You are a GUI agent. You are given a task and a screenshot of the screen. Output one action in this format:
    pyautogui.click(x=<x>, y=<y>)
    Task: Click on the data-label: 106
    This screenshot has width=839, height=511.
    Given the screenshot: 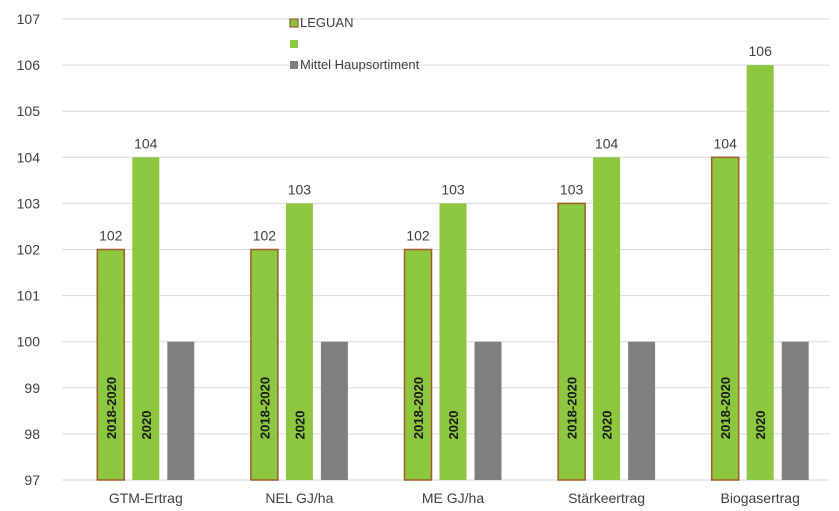 What is the action you would take?
    pyautogui.click(x=761, y=51)
    